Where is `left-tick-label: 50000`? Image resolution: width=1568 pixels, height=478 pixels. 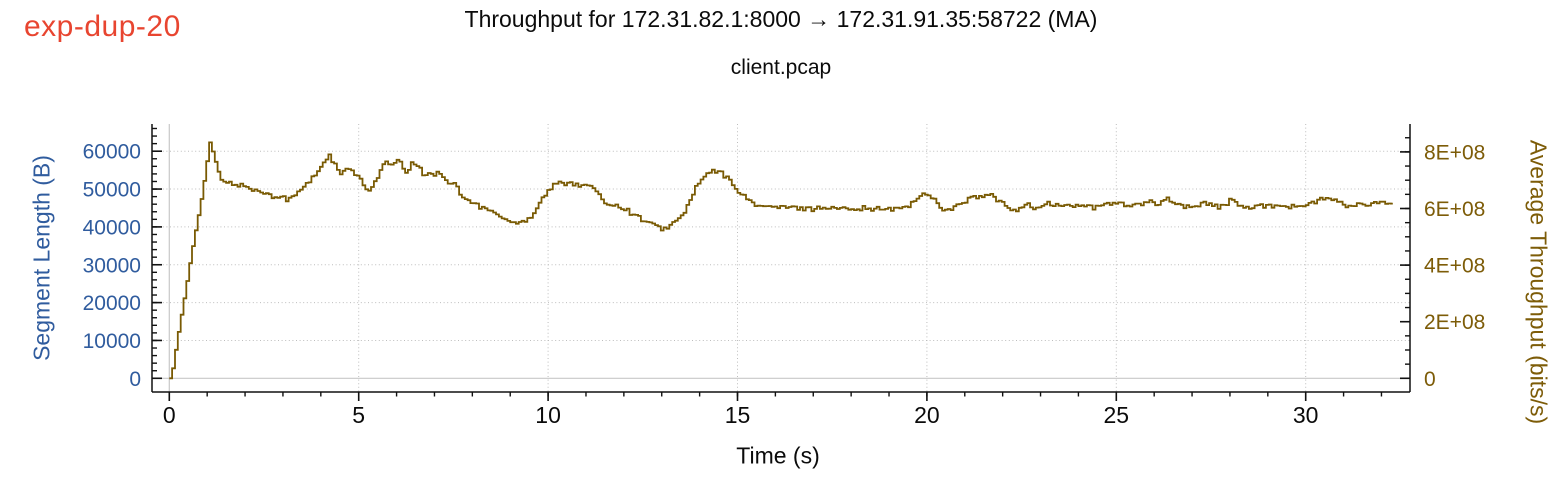
left-tick-label: 50000 is located at coordinates (112, 190).